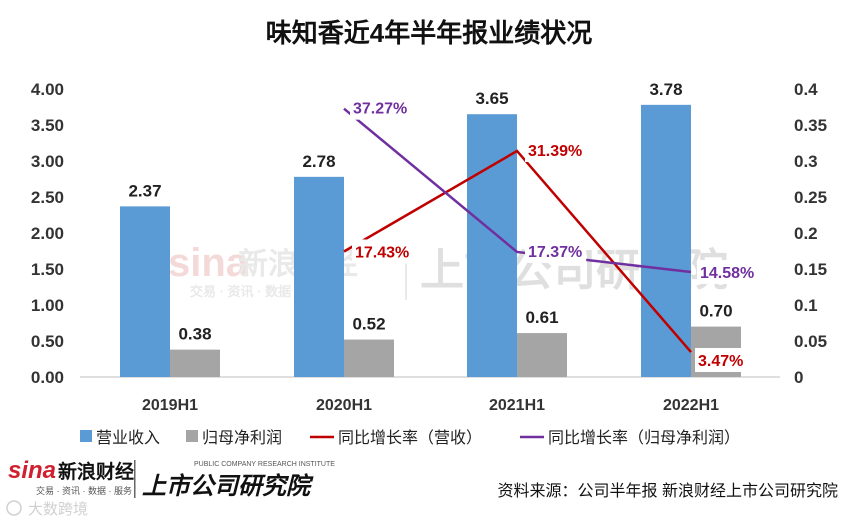  What do you see at coordinates (47, 161) in the screenshot?
I see `left-tick-label: 3.00` at bounding box center [47, 161].